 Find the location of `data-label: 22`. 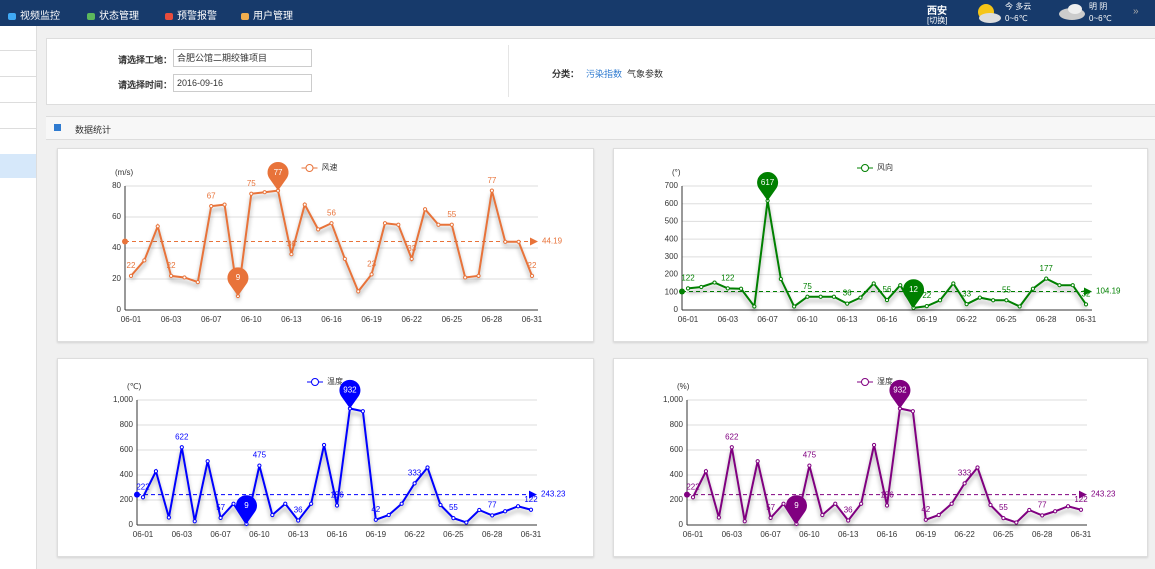

data-label: 22 is located at coordinates (532, 265).